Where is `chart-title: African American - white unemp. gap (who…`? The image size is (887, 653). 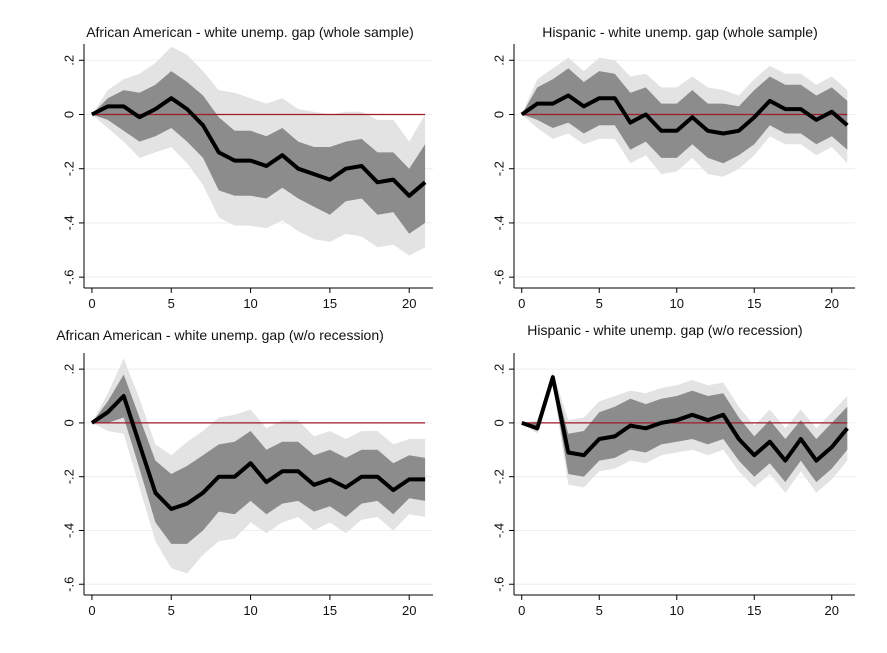 chart-title: African American - white unemp. gap (who… is located at coordinates (250, 32).